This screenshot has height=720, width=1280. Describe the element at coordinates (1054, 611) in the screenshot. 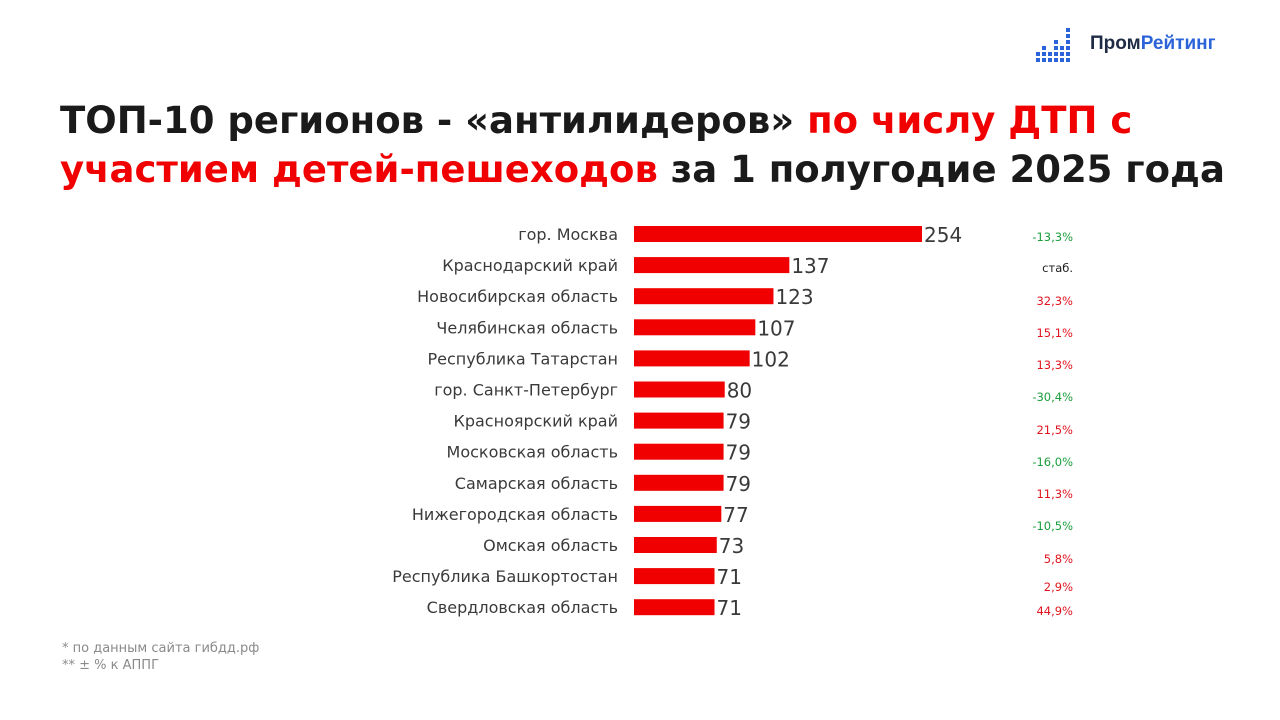

I see `change-label: 44,9%` at that location.